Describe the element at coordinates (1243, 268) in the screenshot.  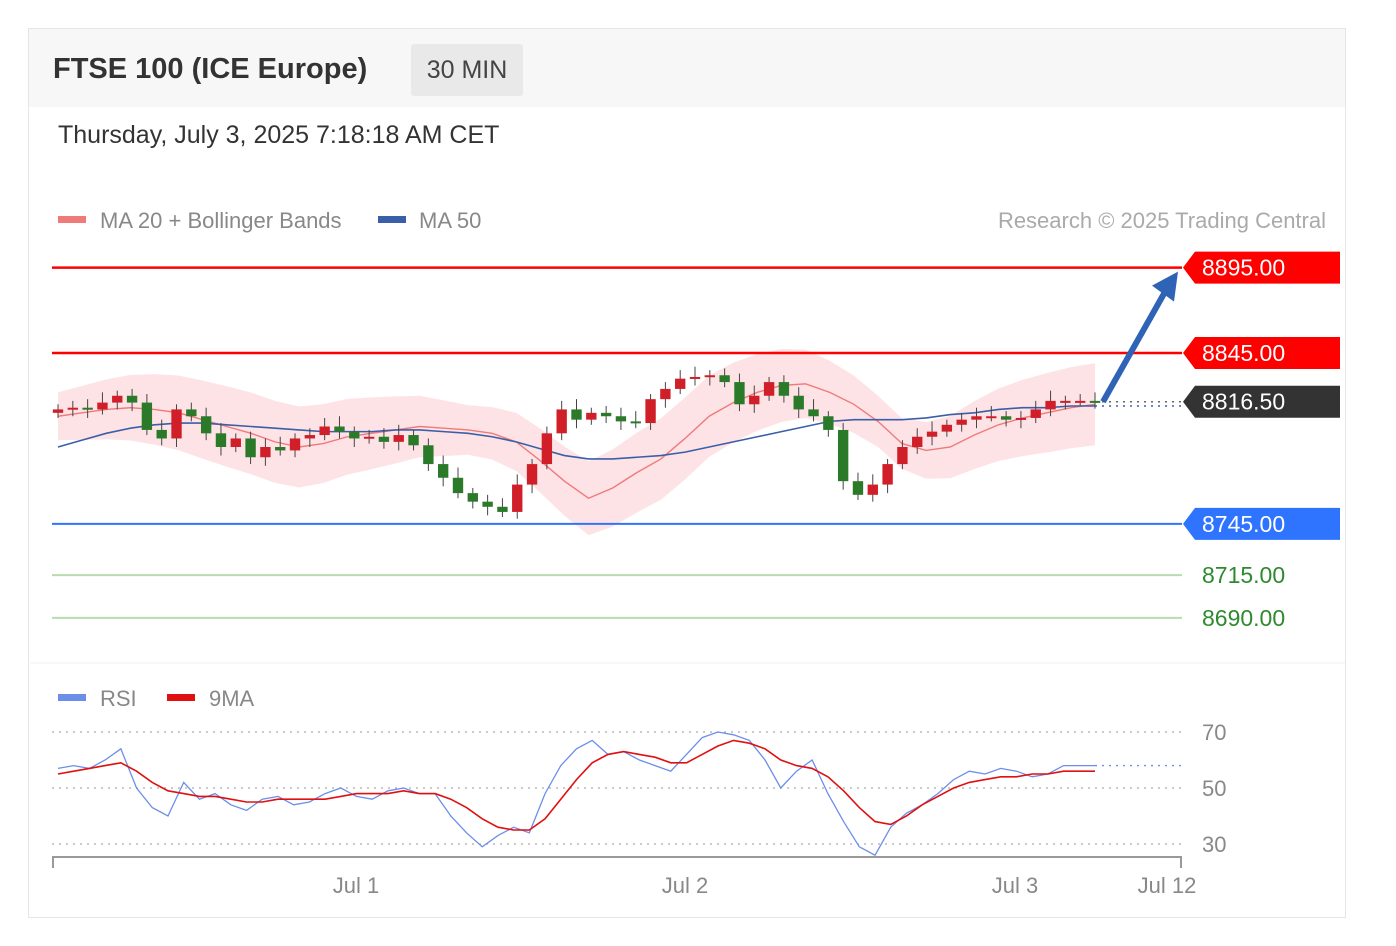
I see `resistance-tag-1: 8895.00` at that location.